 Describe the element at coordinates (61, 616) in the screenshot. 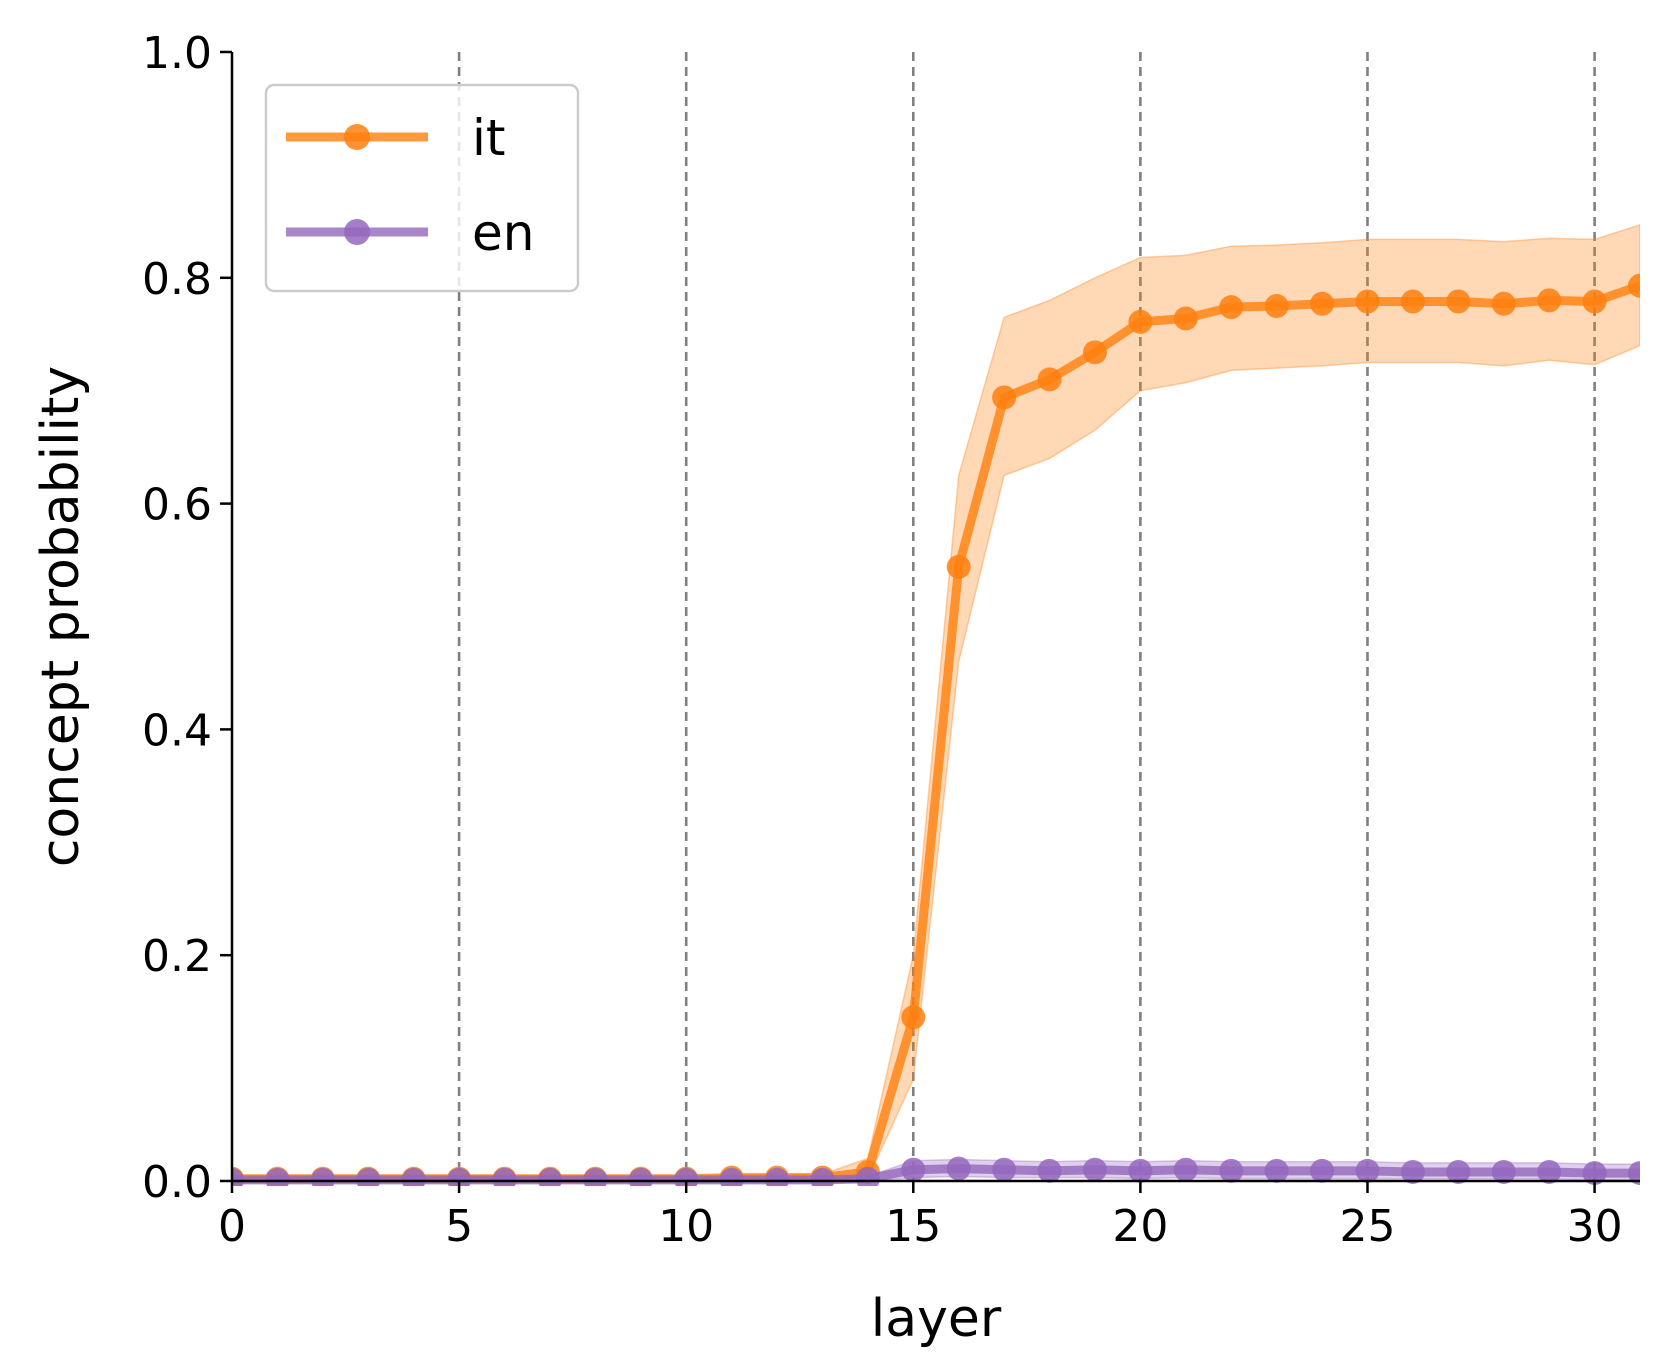

I see `y-axis-label: concept probability` at that location.